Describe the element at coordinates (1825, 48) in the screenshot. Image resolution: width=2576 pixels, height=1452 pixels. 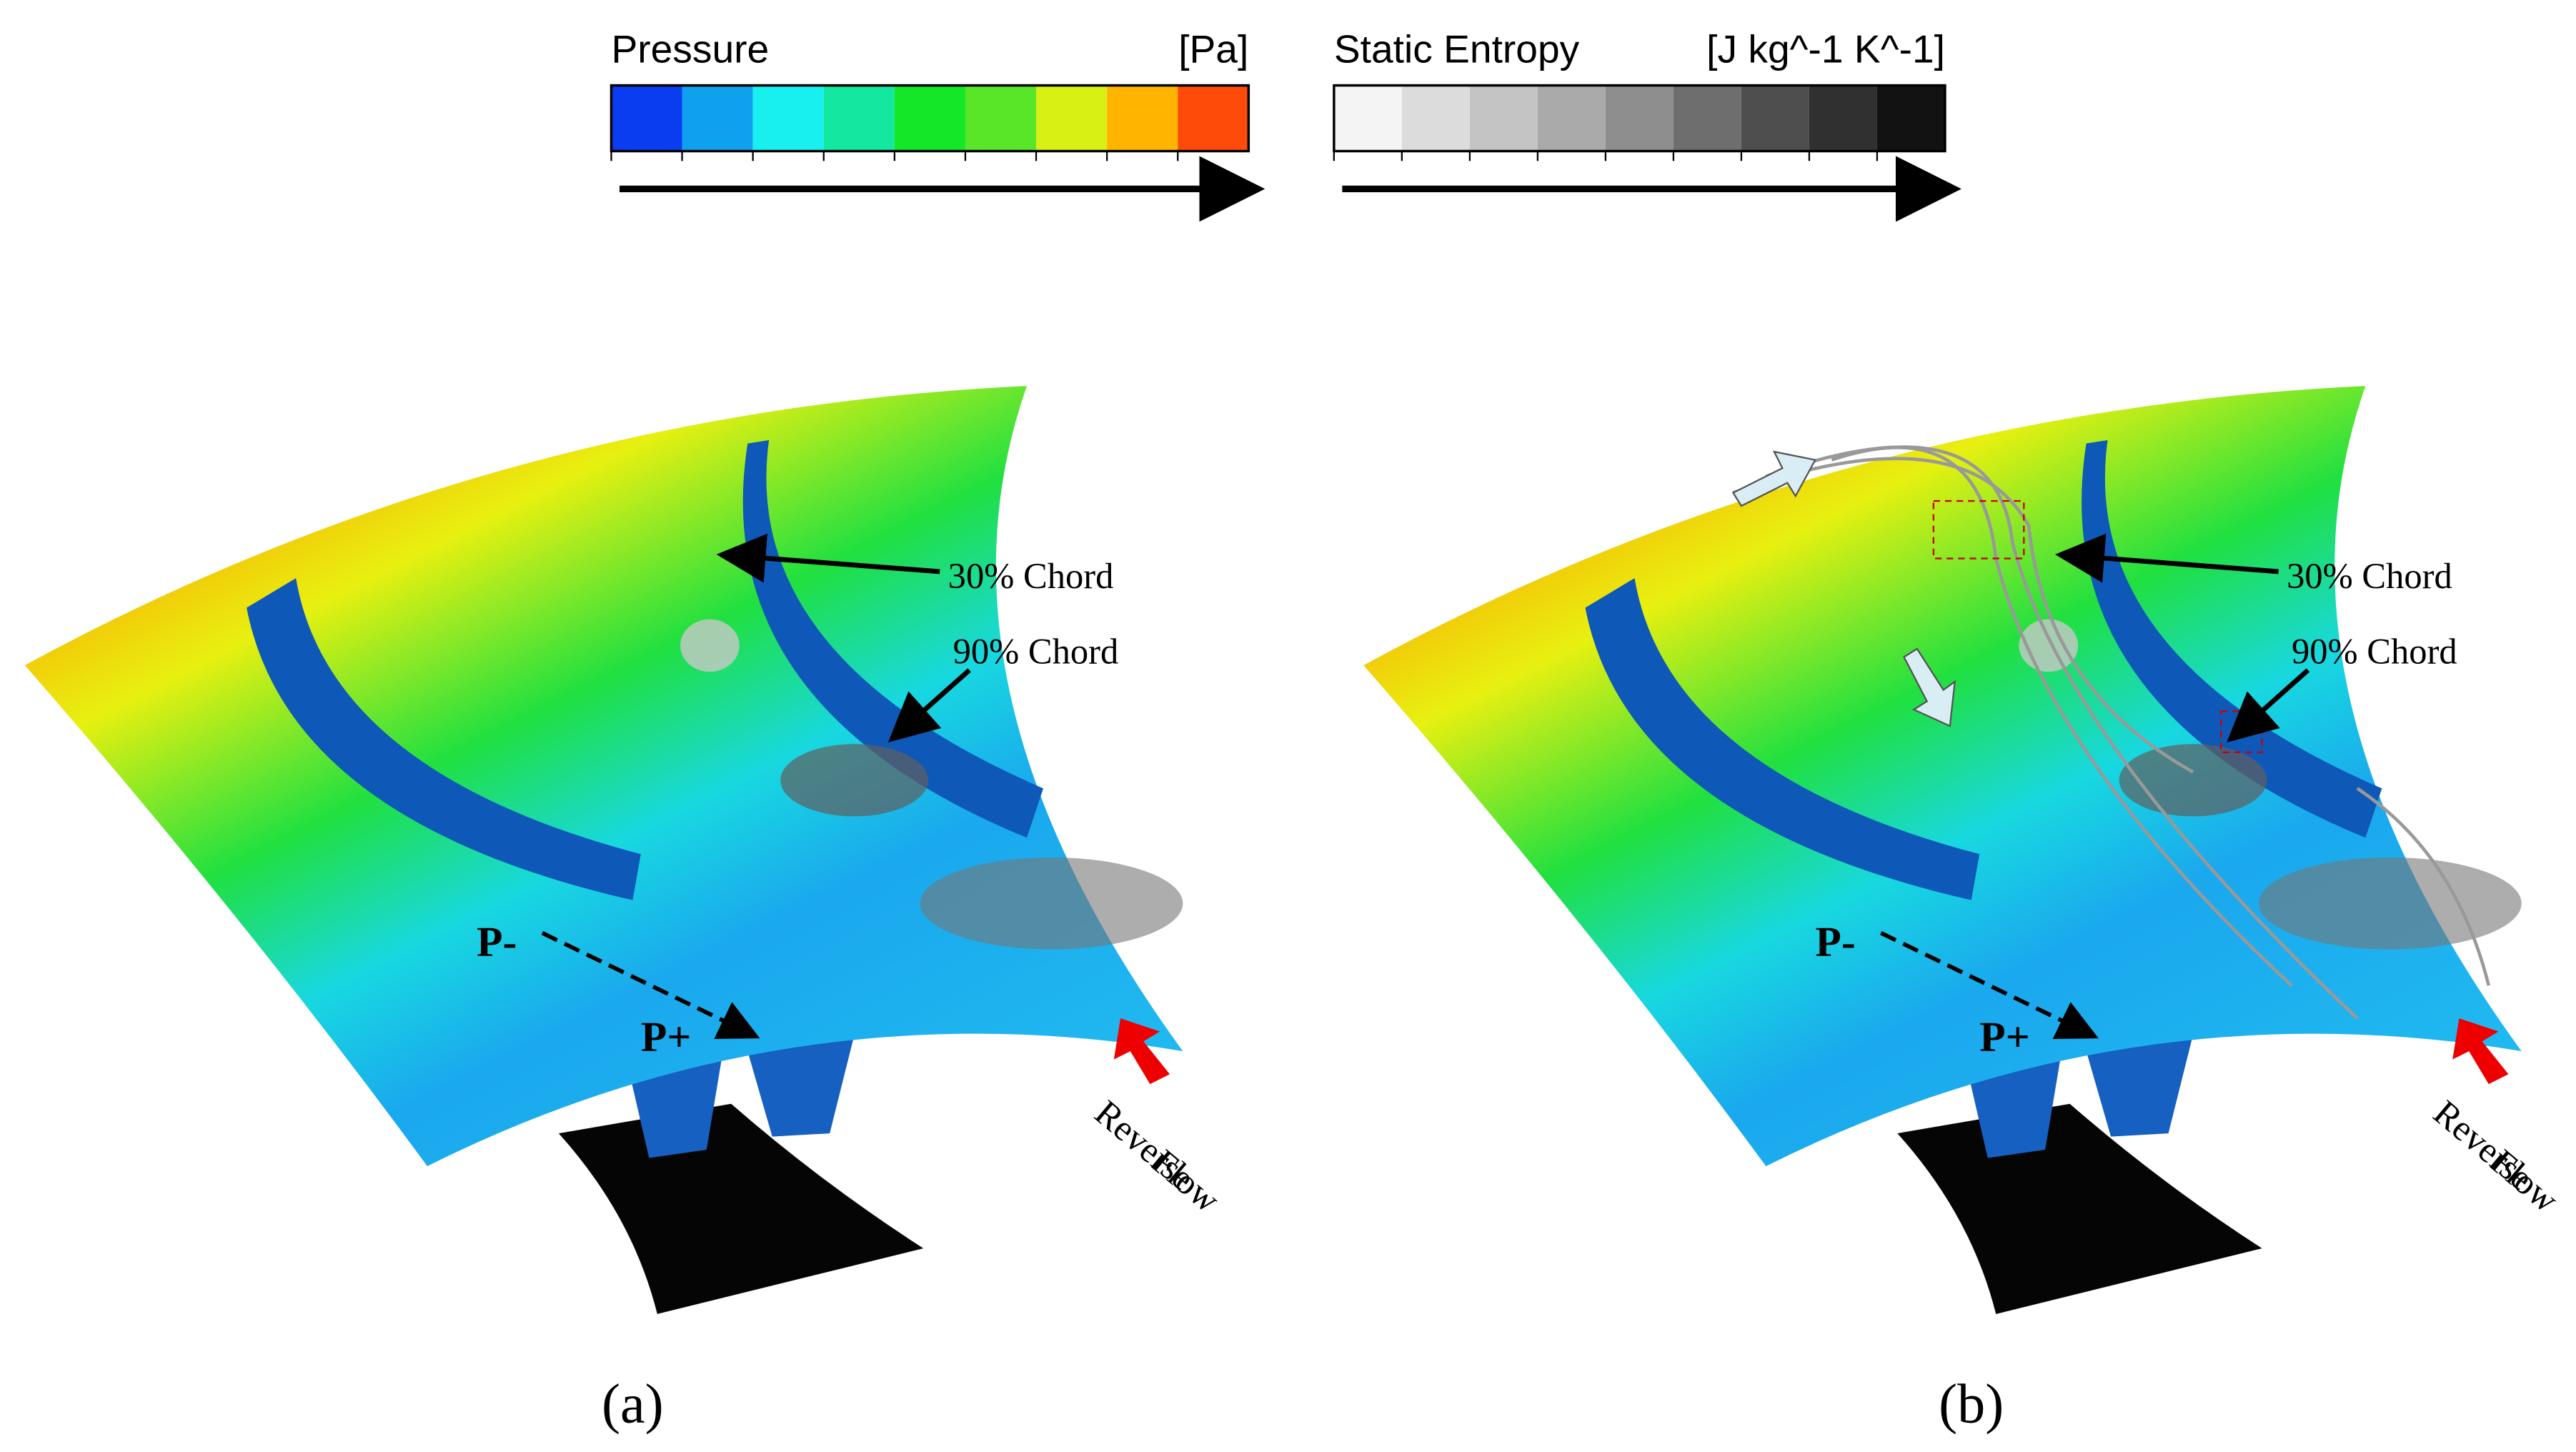
I see `legend-unit: [J kg^-1 K^-1]` at that location.